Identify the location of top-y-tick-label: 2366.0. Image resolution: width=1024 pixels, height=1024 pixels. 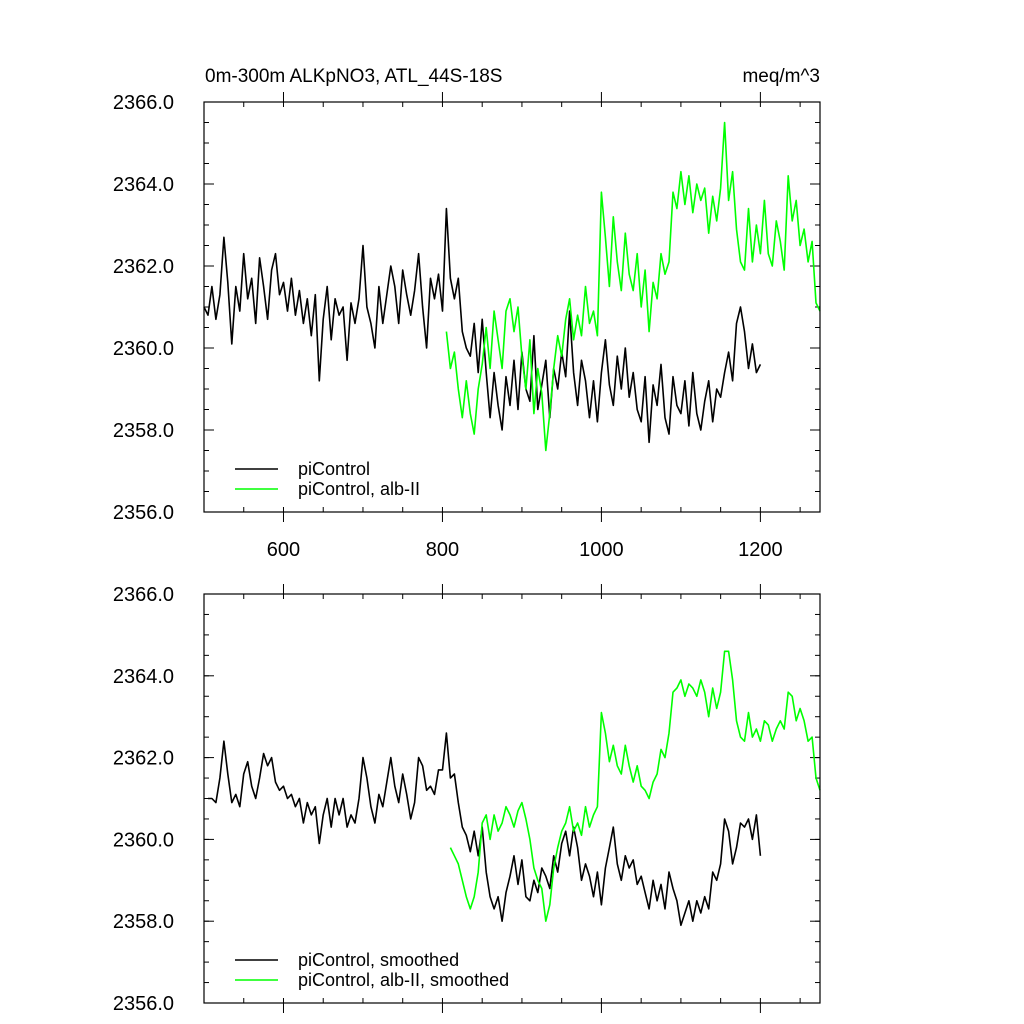
(143, 103).